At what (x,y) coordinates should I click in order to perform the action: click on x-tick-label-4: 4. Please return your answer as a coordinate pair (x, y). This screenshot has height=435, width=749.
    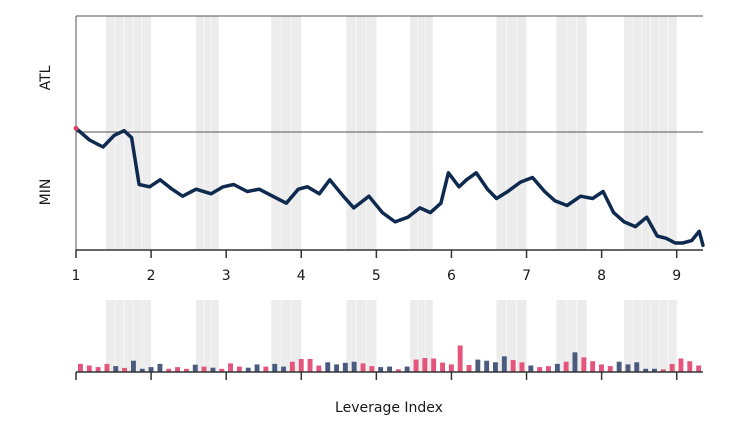
    Looking at the image, I should click on (301, 276).